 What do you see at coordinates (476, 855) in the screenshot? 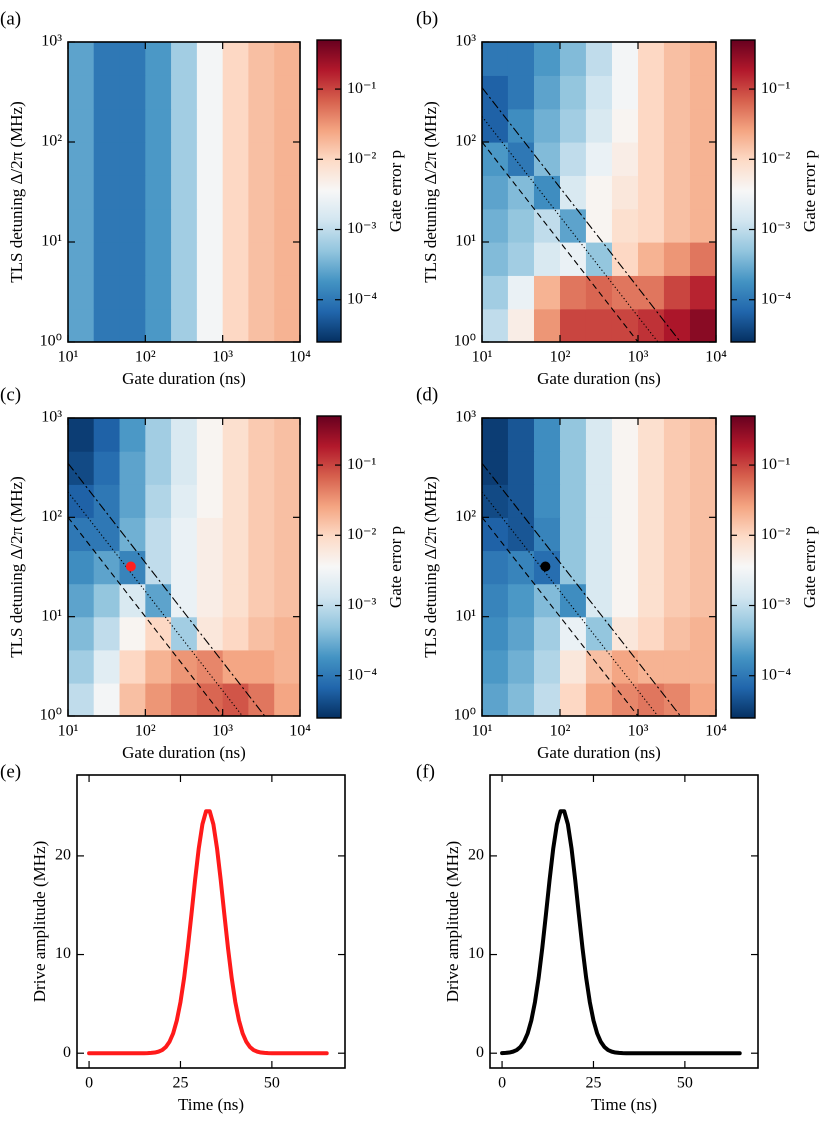
I see `y-tick-label: 20` at bounding box center [476, 855].